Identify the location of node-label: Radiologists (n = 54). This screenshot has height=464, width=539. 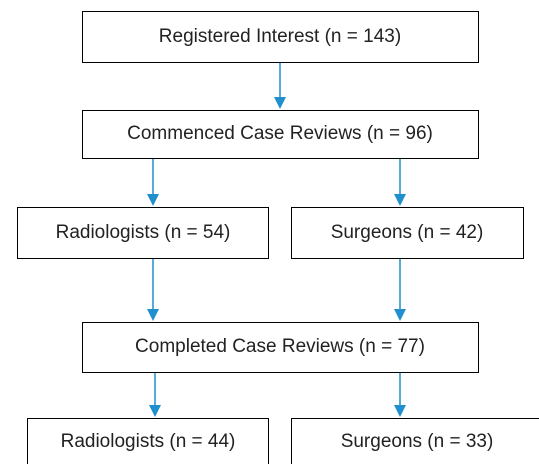
(143, 232).